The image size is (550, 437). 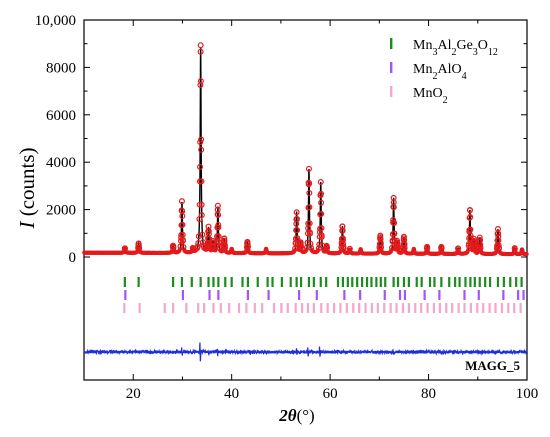 I want to click on legend-subscript: 3, so click(x=434, y=52).